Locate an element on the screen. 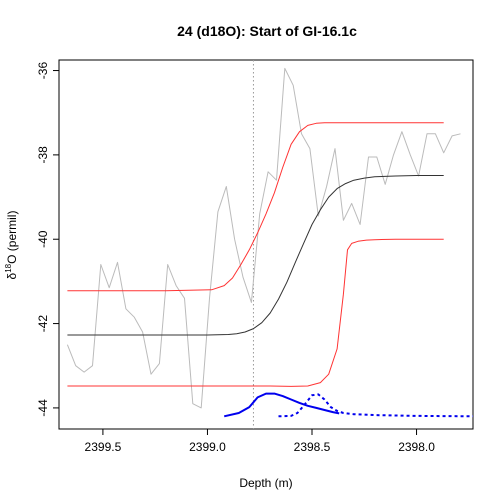 This screenshot has height=504, width=504. y-tick-label: -38 is located at coordinates (43, 155).